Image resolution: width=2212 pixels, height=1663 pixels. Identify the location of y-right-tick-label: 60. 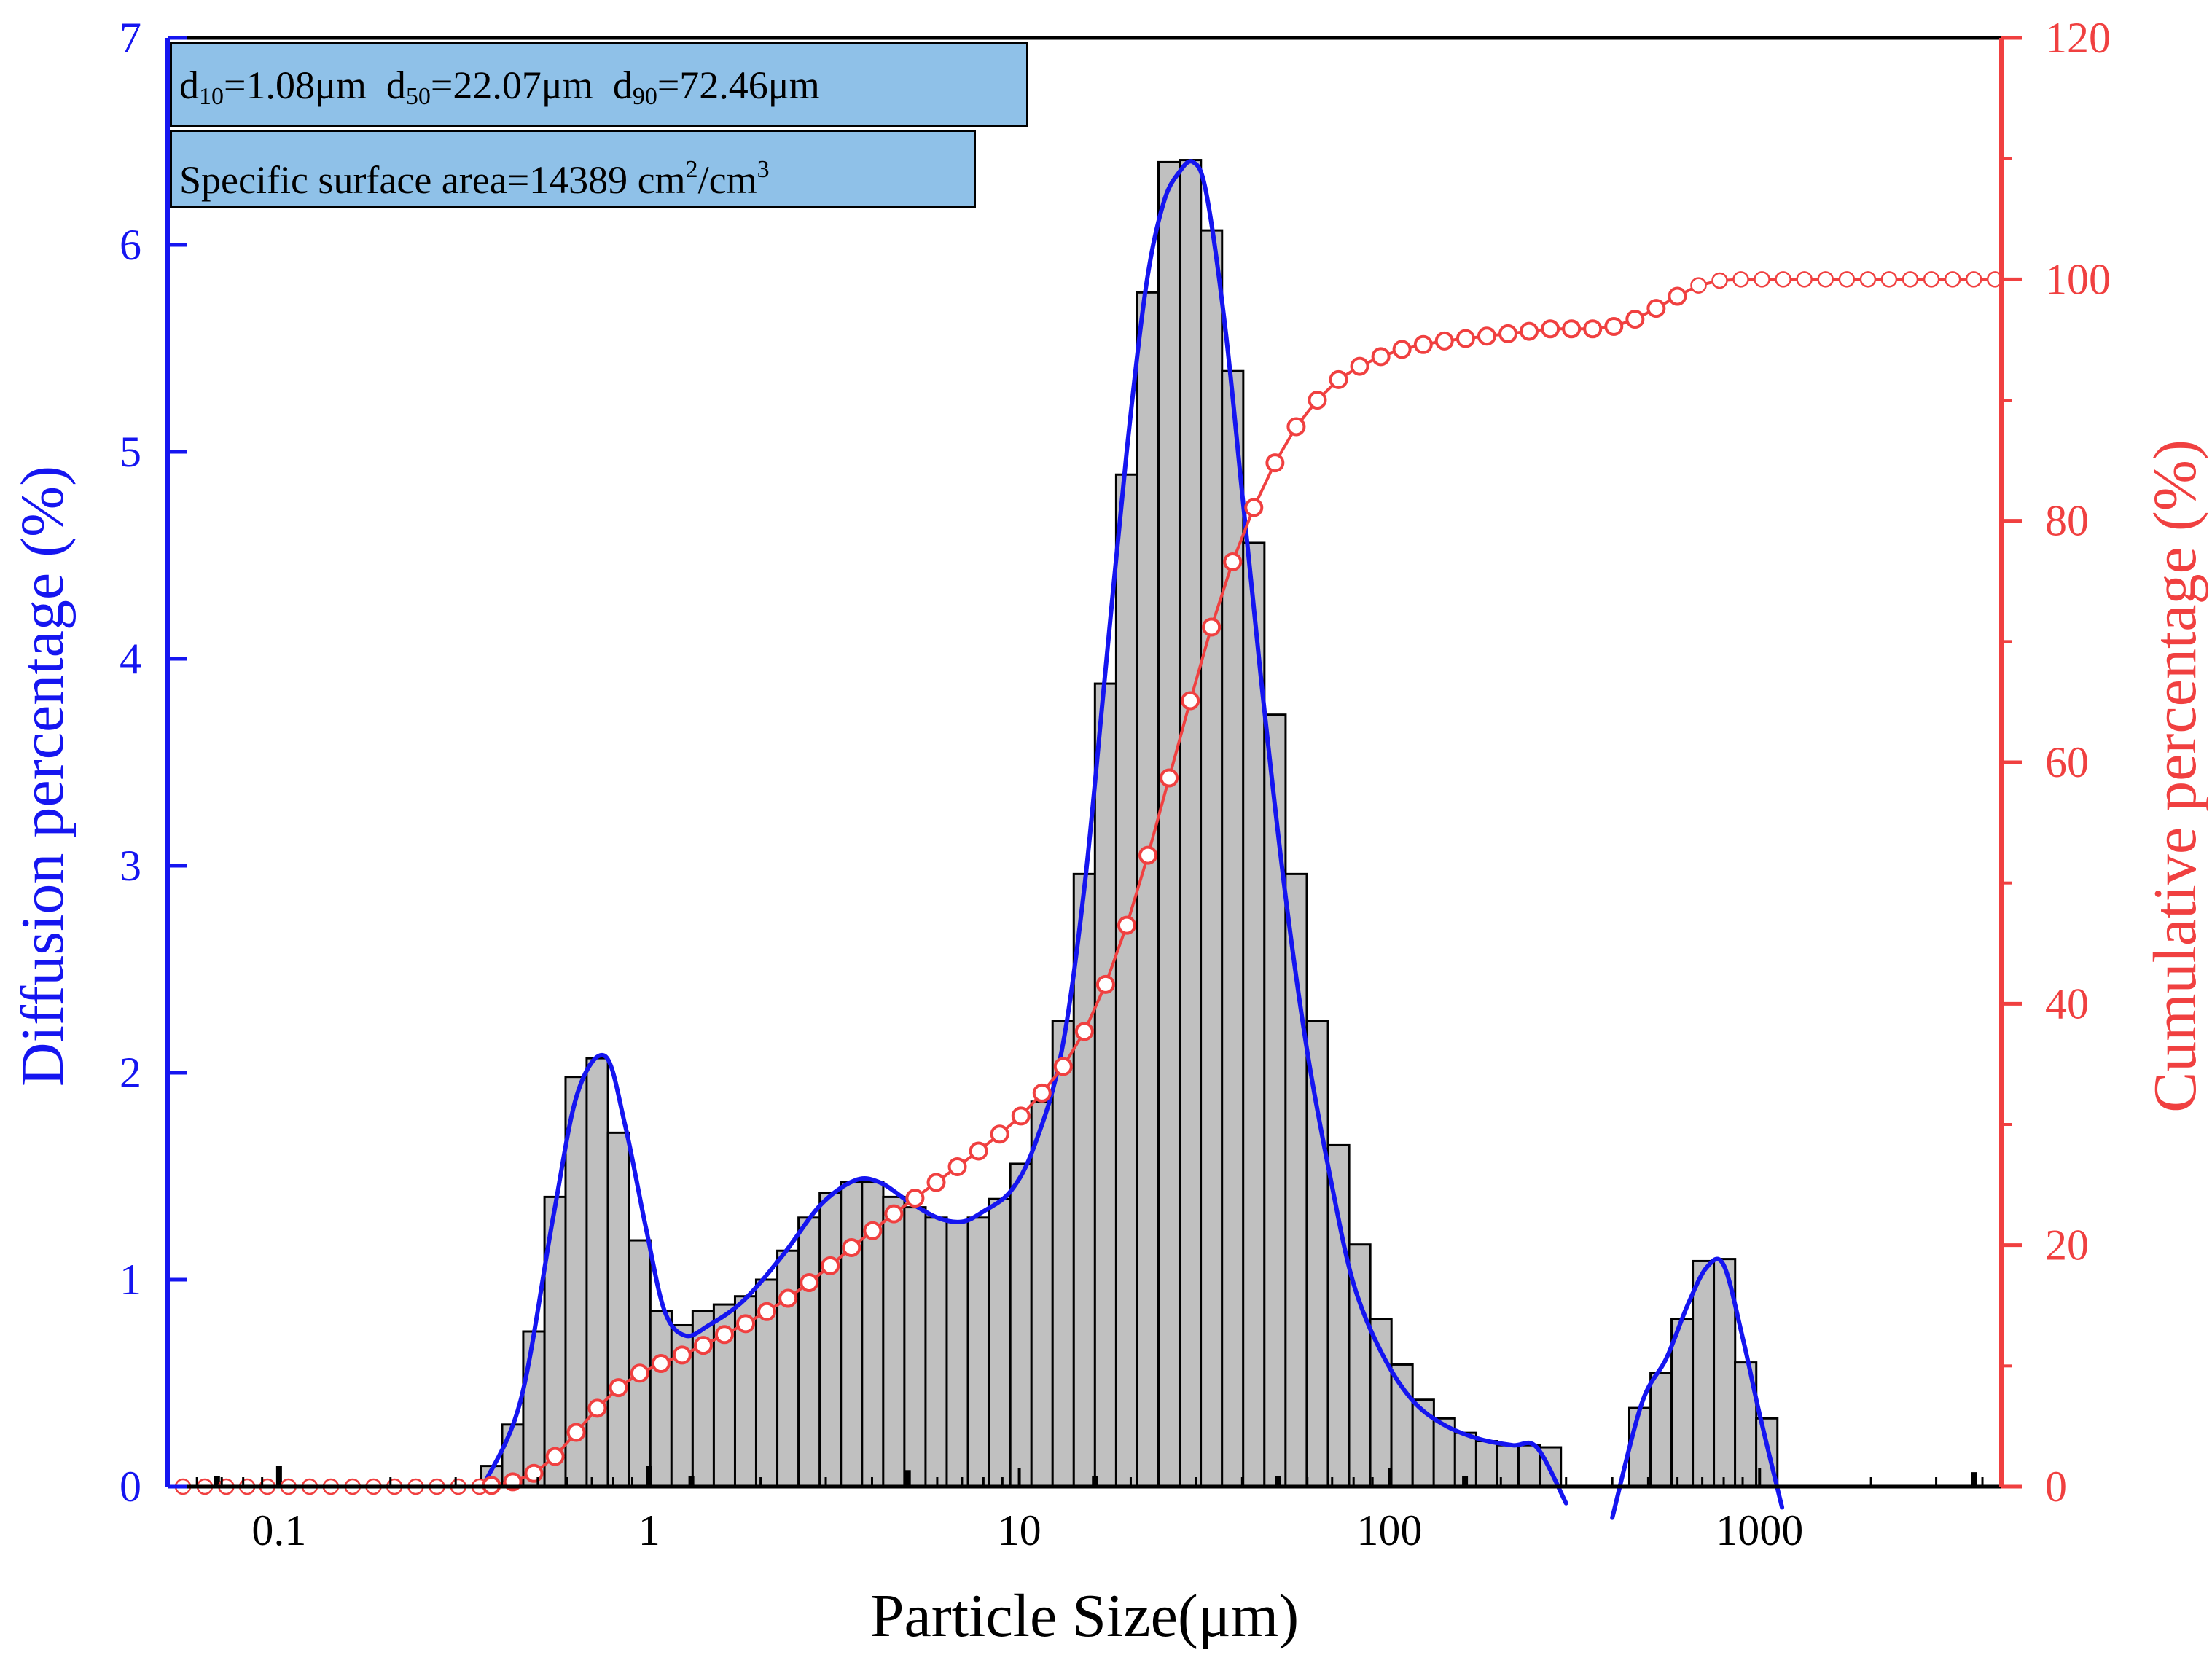
(2067, 762).